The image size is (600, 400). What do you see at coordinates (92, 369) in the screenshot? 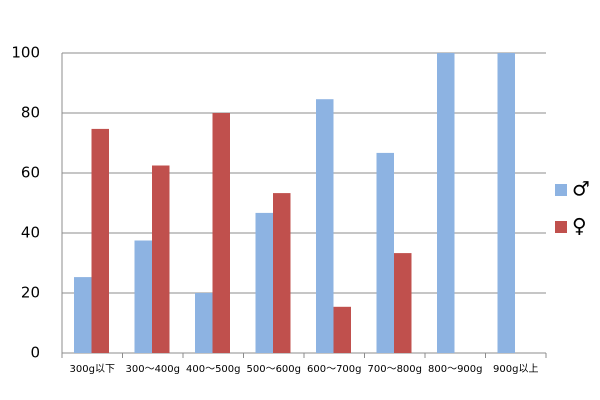
I see `x-tick-label: 300g以下` at bounding box center [92, 369].